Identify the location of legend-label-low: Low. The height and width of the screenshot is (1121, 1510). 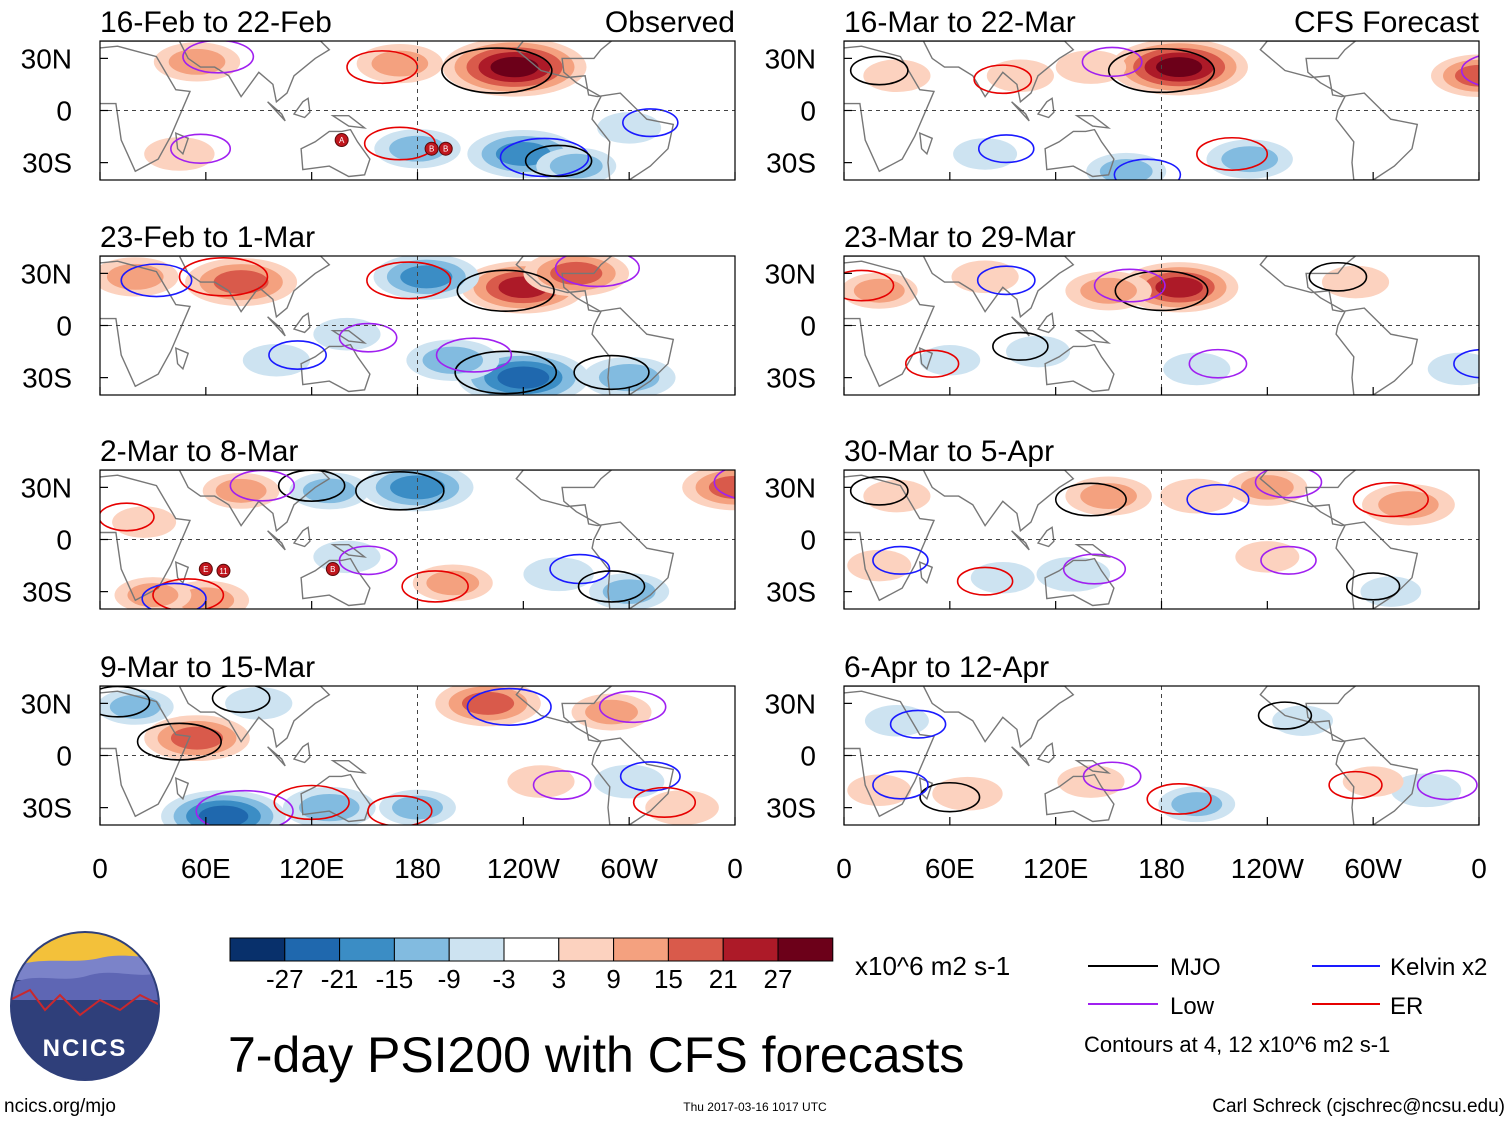
(1192, 1006).